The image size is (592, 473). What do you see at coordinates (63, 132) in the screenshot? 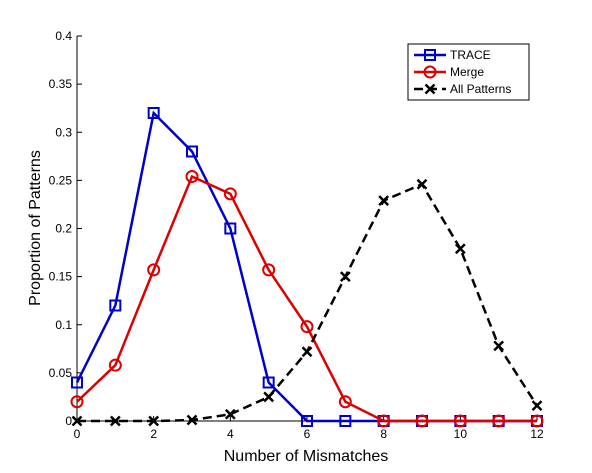
I see `y-tick-label: 0.3` at bounding box center [63, 132].